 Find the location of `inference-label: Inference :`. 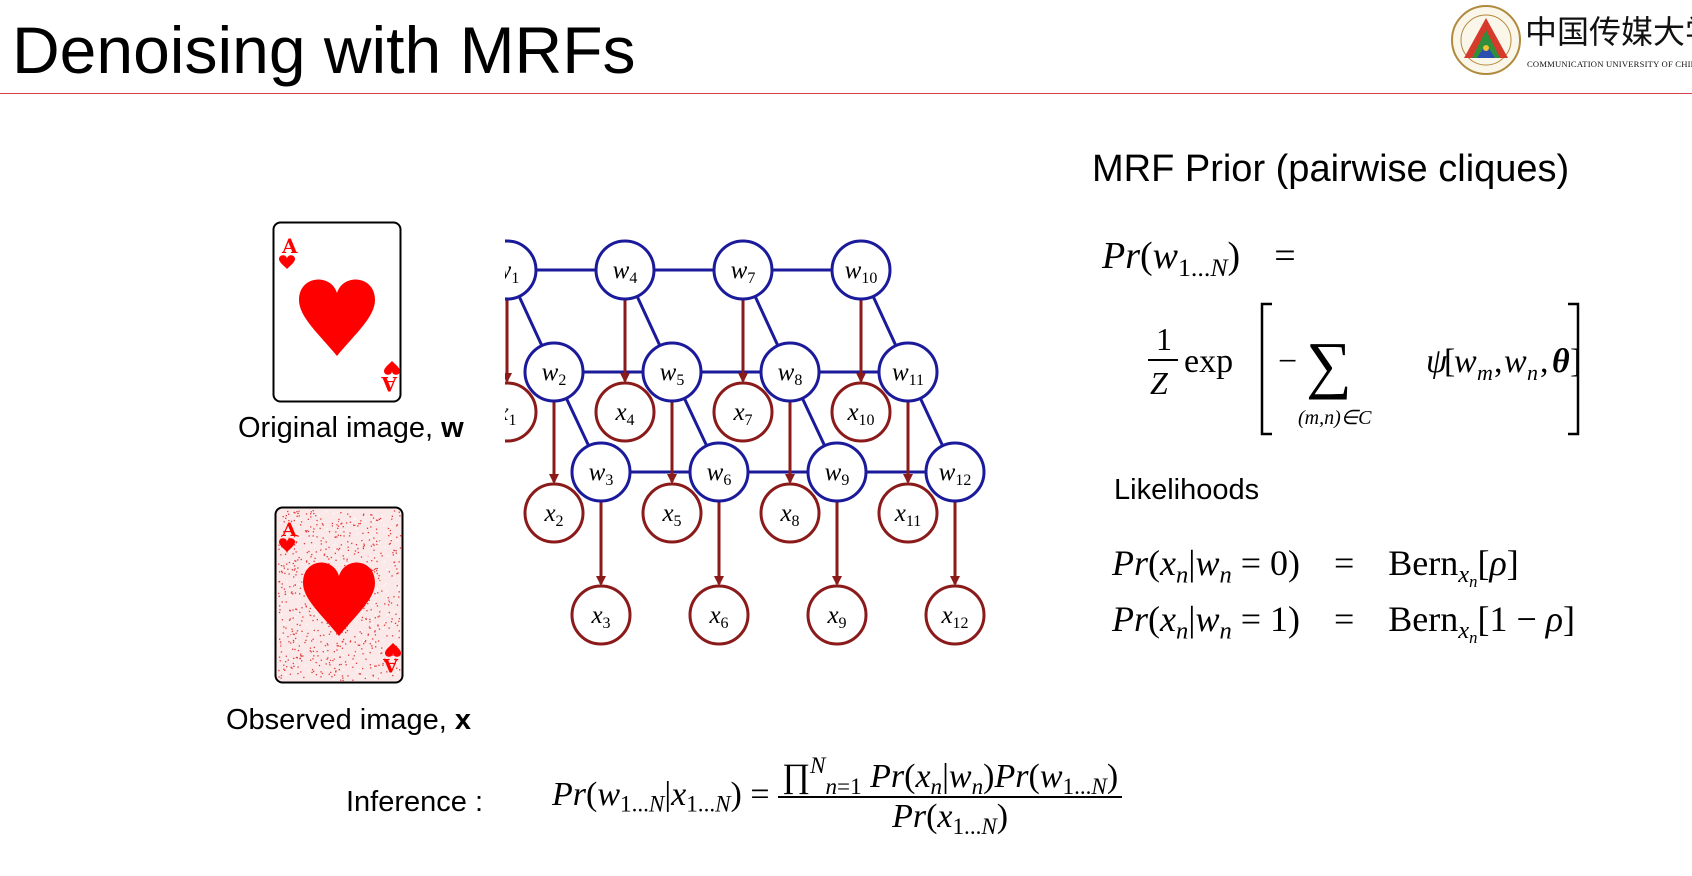

inference-label: Inference : is located at coordinates (415, 802).